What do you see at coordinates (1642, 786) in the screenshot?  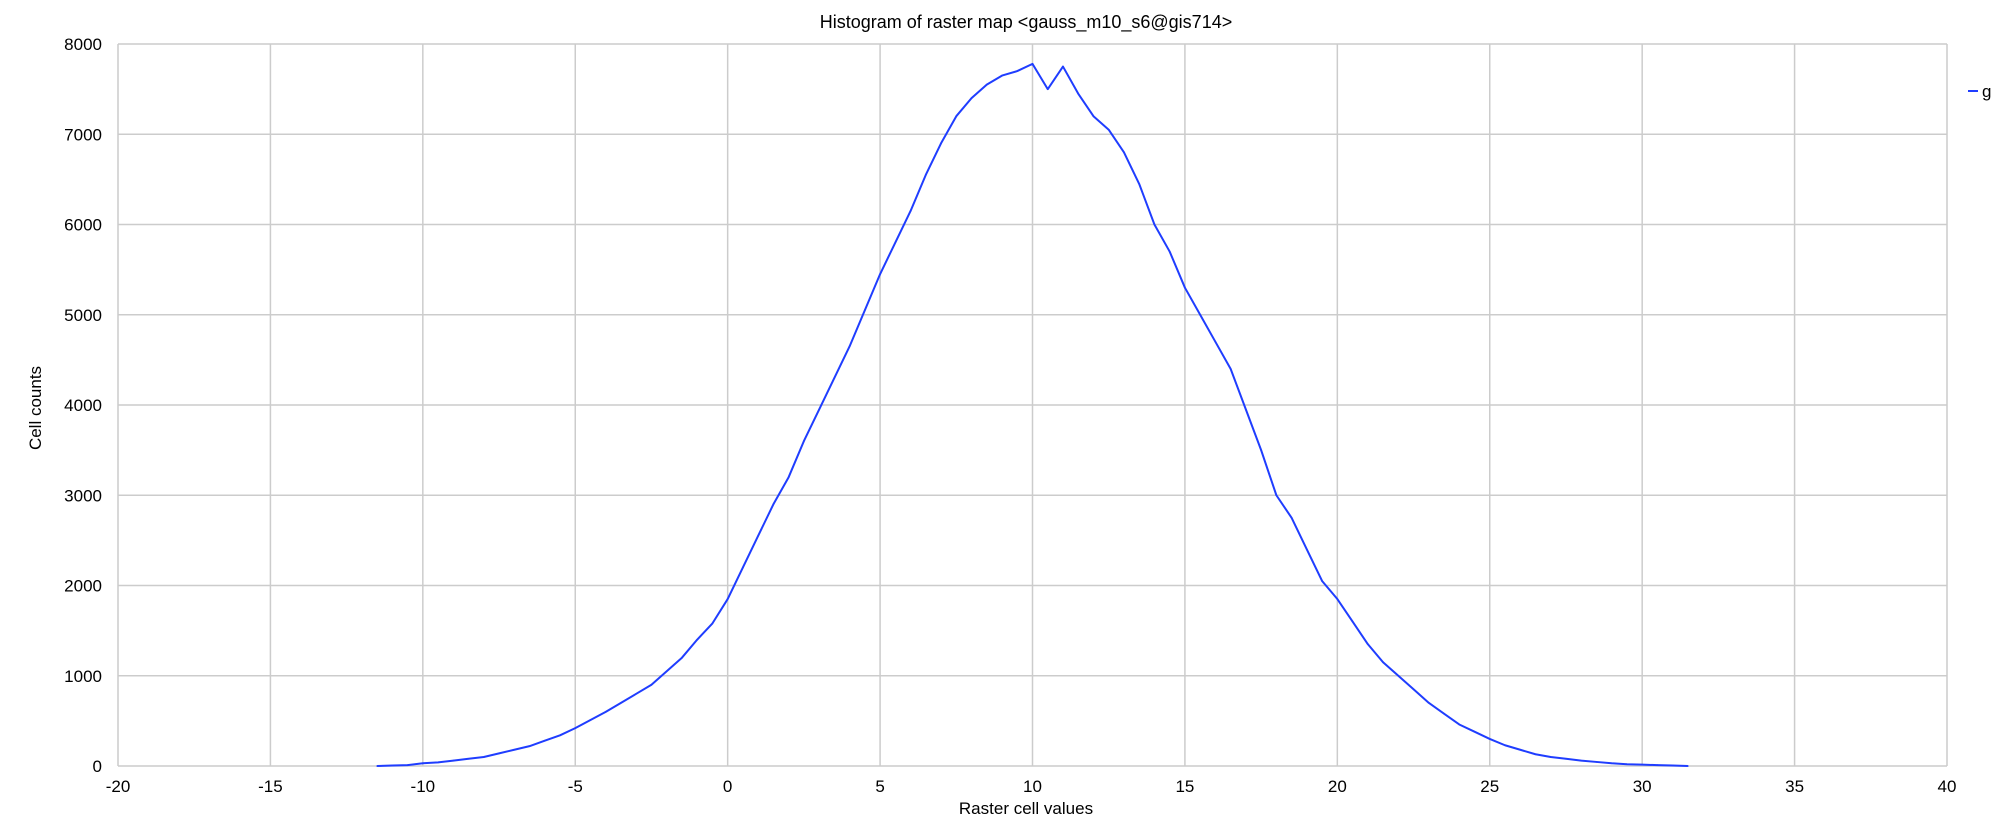 I see `x-tick-label: 30` at bounding box center [1642, 786].